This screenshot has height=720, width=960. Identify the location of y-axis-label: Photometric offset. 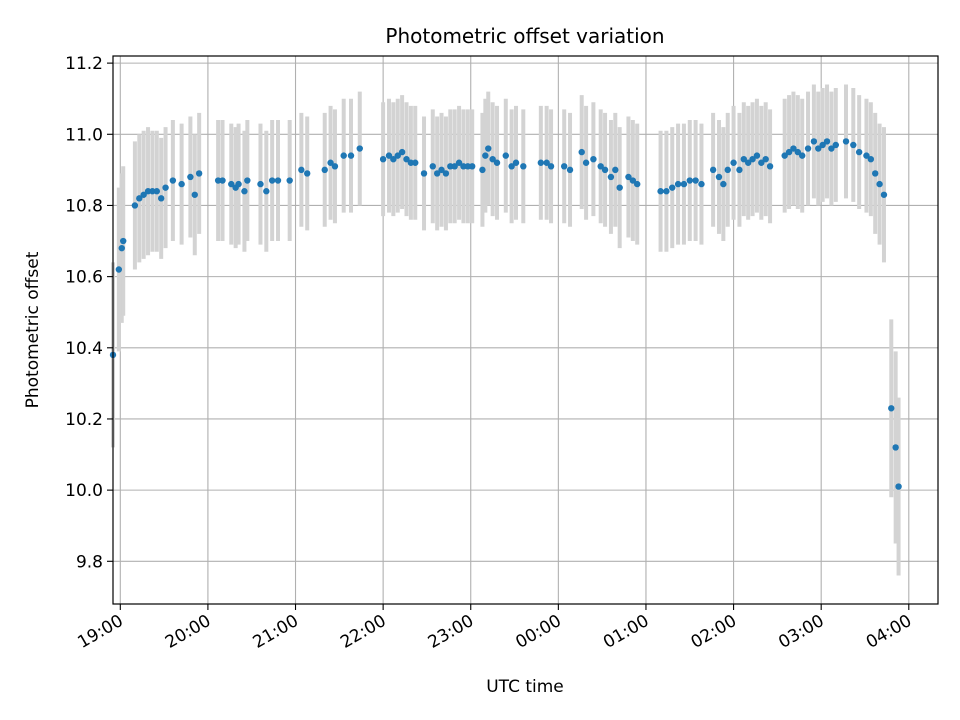
(33, 329).